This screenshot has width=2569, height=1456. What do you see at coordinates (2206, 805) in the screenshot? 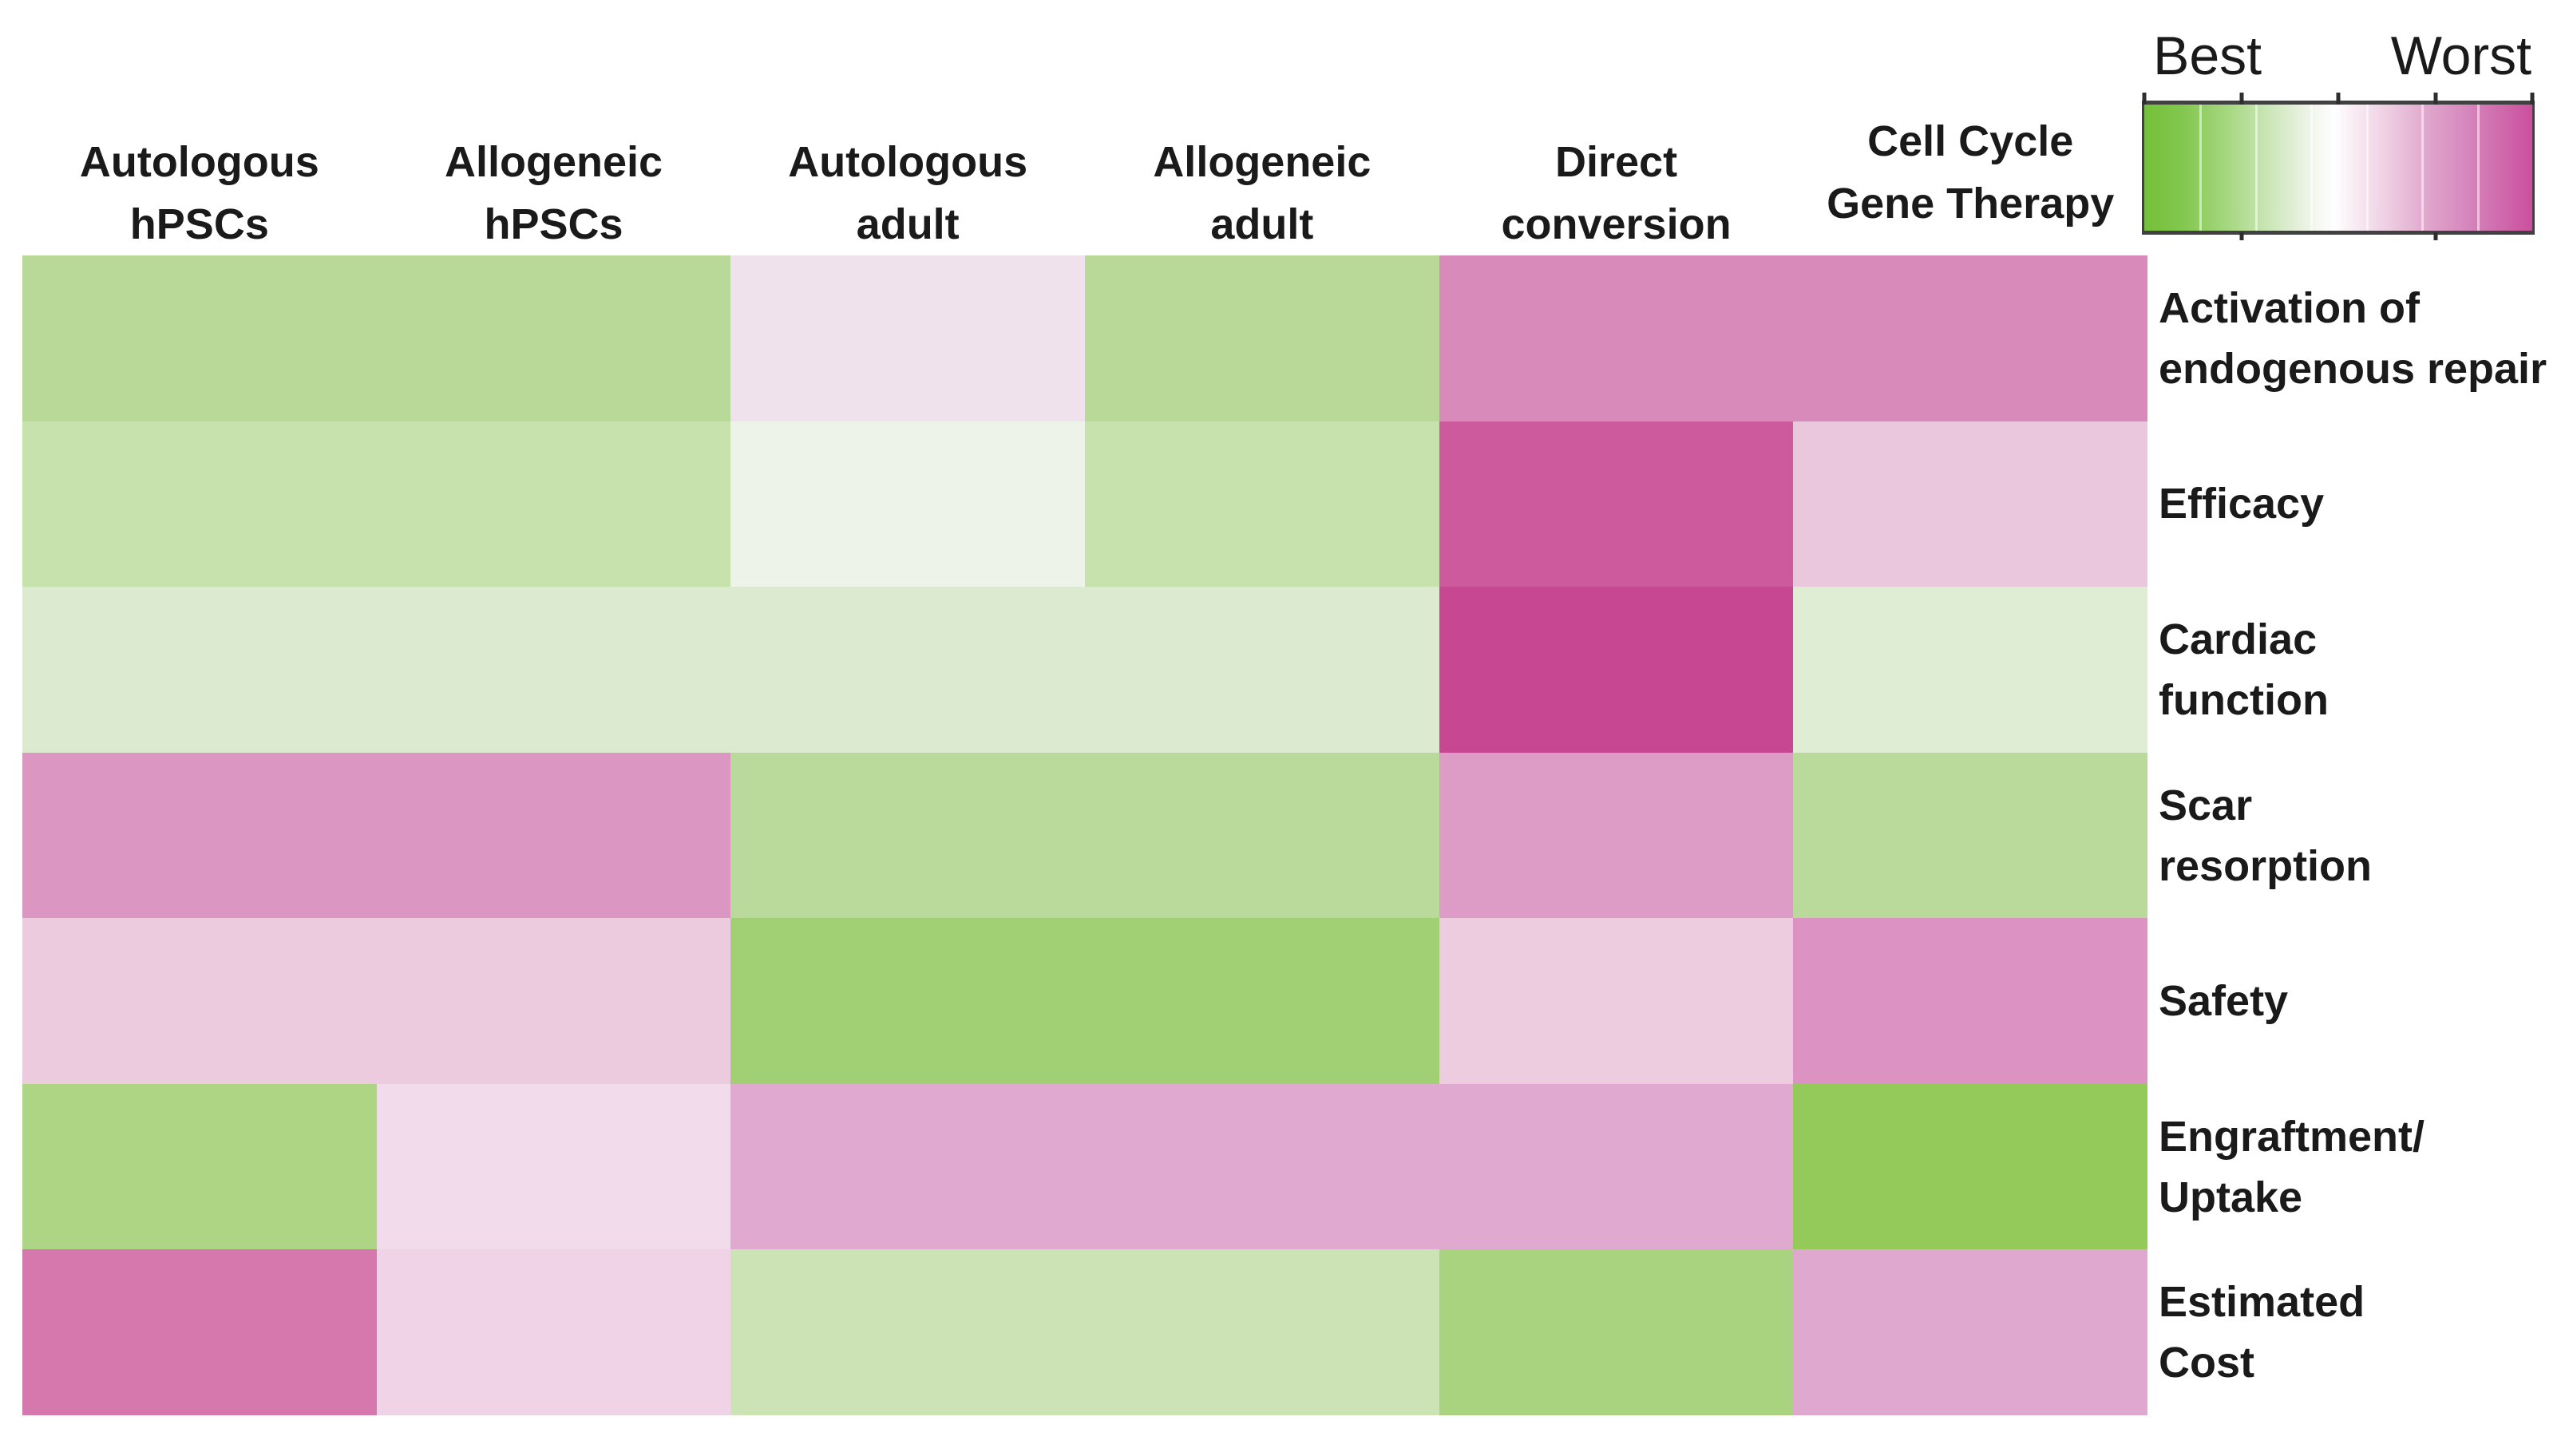
I see `row-label-line: Scar` at bounding box center [2206, 805].